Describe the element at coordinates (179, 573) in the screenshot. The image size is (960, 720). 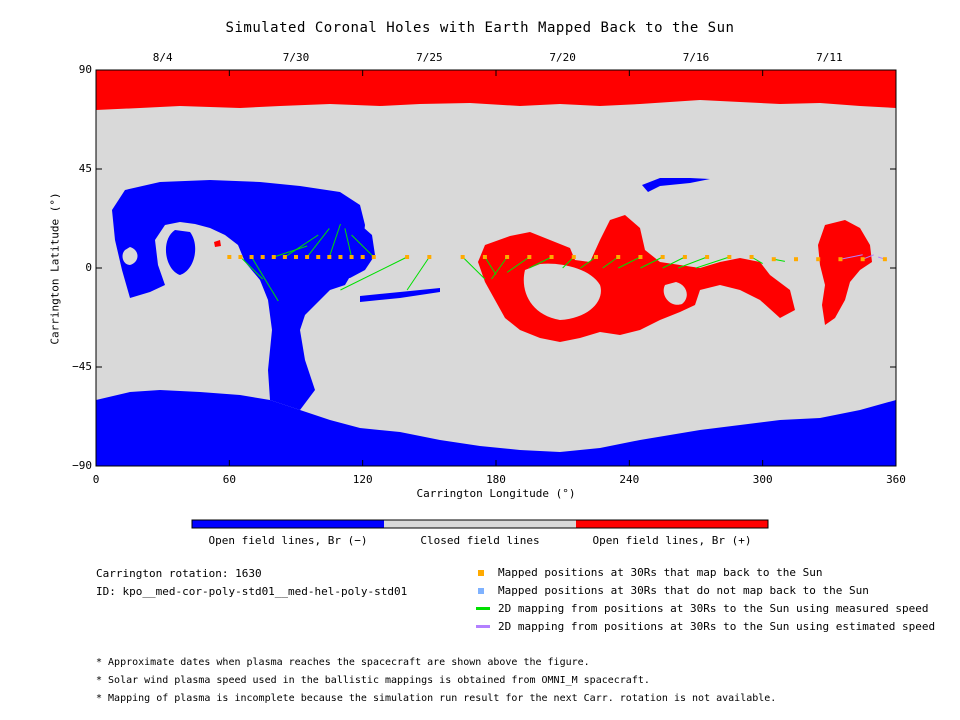
I see `carrington-rotation: Carrington rotation: 1630` at that location.